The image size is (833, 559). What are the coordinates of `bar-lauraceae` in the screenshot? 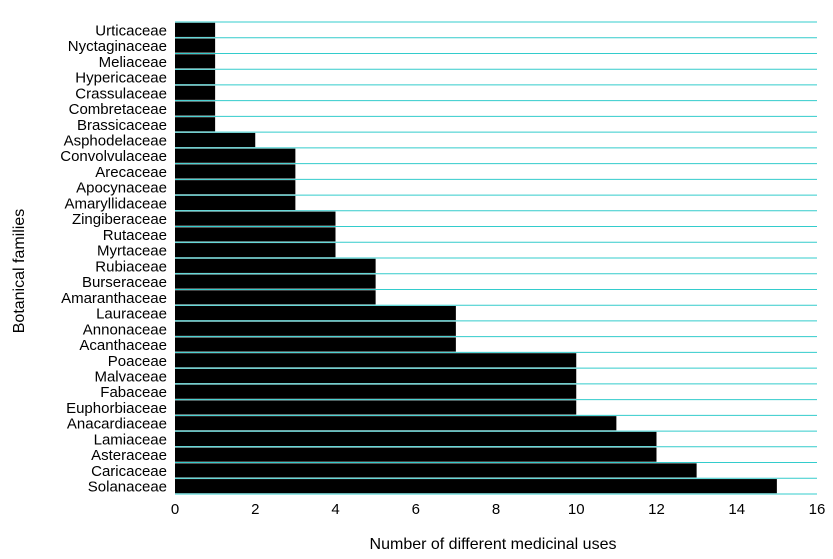 It's located at (315, 313).